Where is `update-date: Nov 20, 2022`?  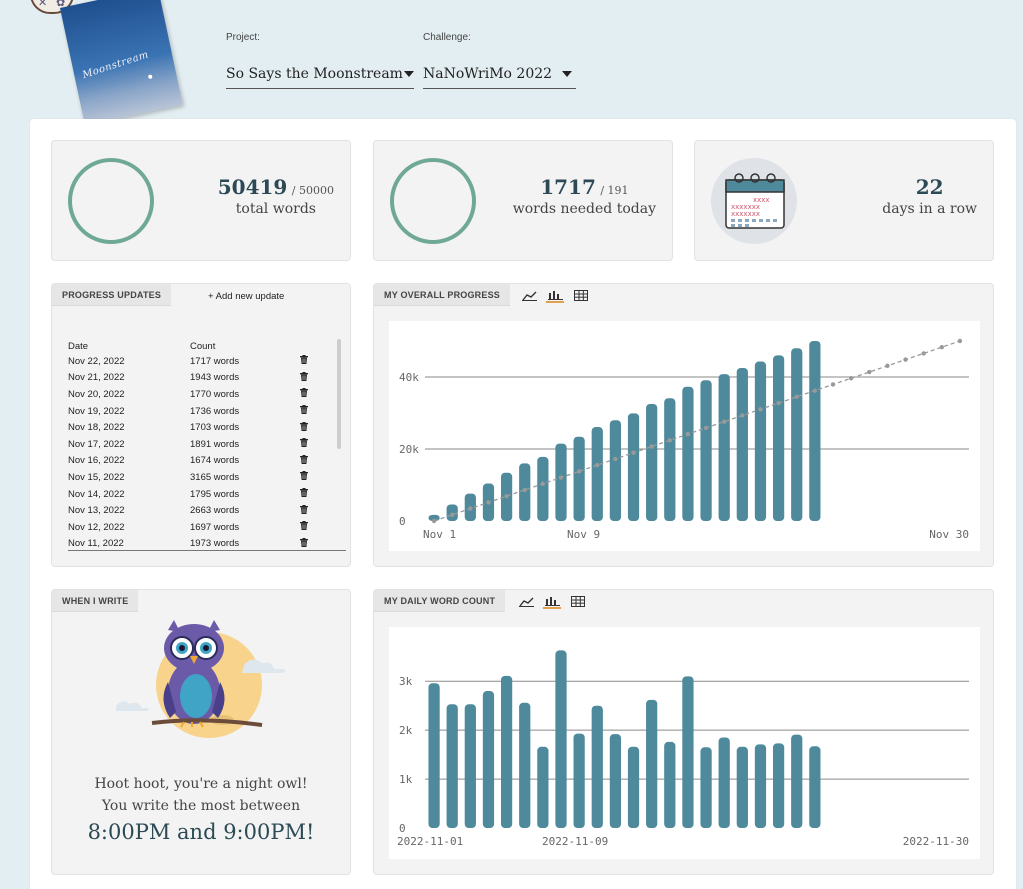 update-date: Nov 20, 2022 is located at coordinates (96, 394).